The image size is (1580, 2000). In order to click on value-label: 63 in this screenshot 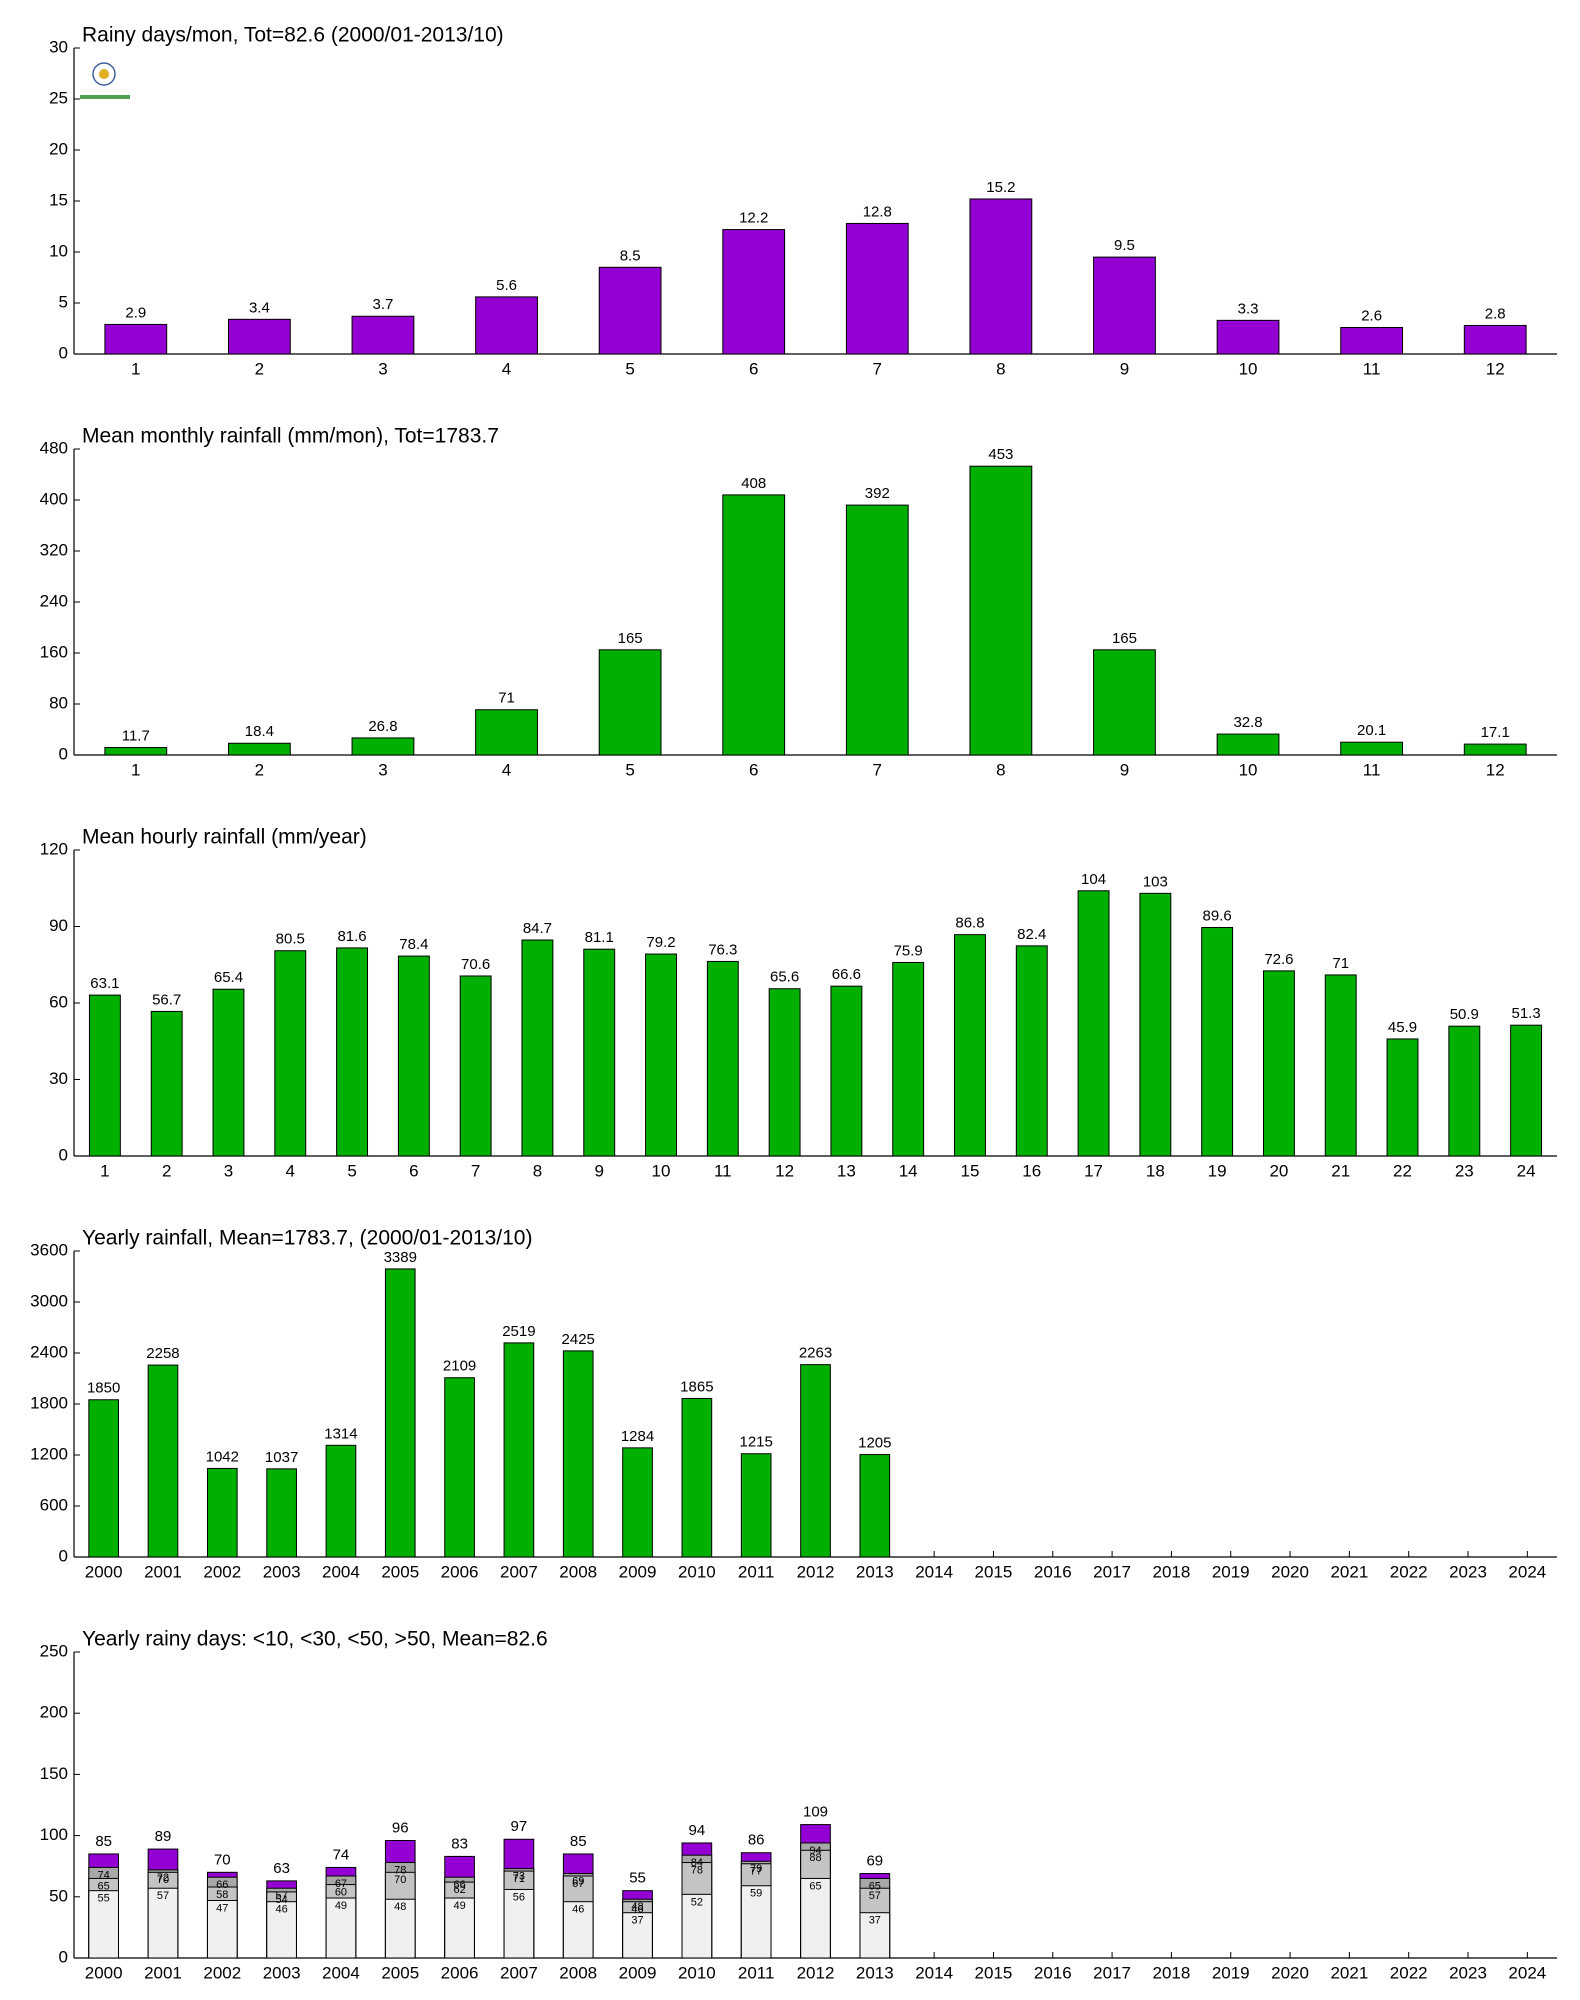, I will do `click(281, 1868)`.